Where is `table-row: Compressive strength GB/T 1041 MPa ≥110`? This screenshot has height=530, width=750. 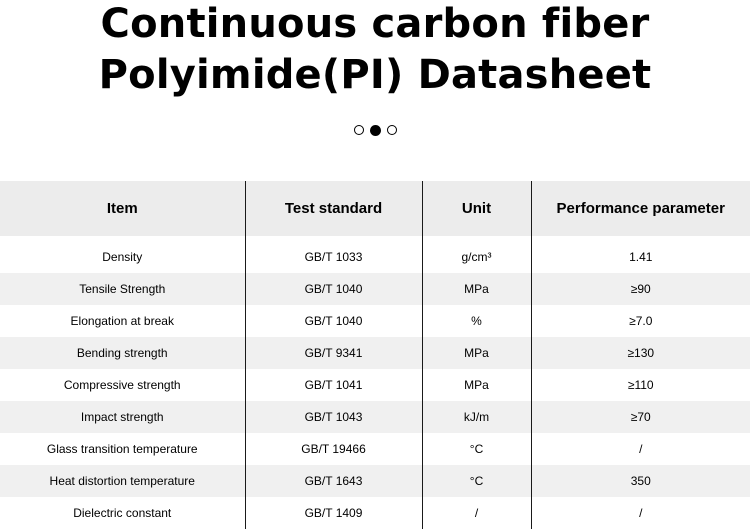
table-row: Compressive strength GB/T 1041 MPa ≥110 is located at coordinates (375, 385).